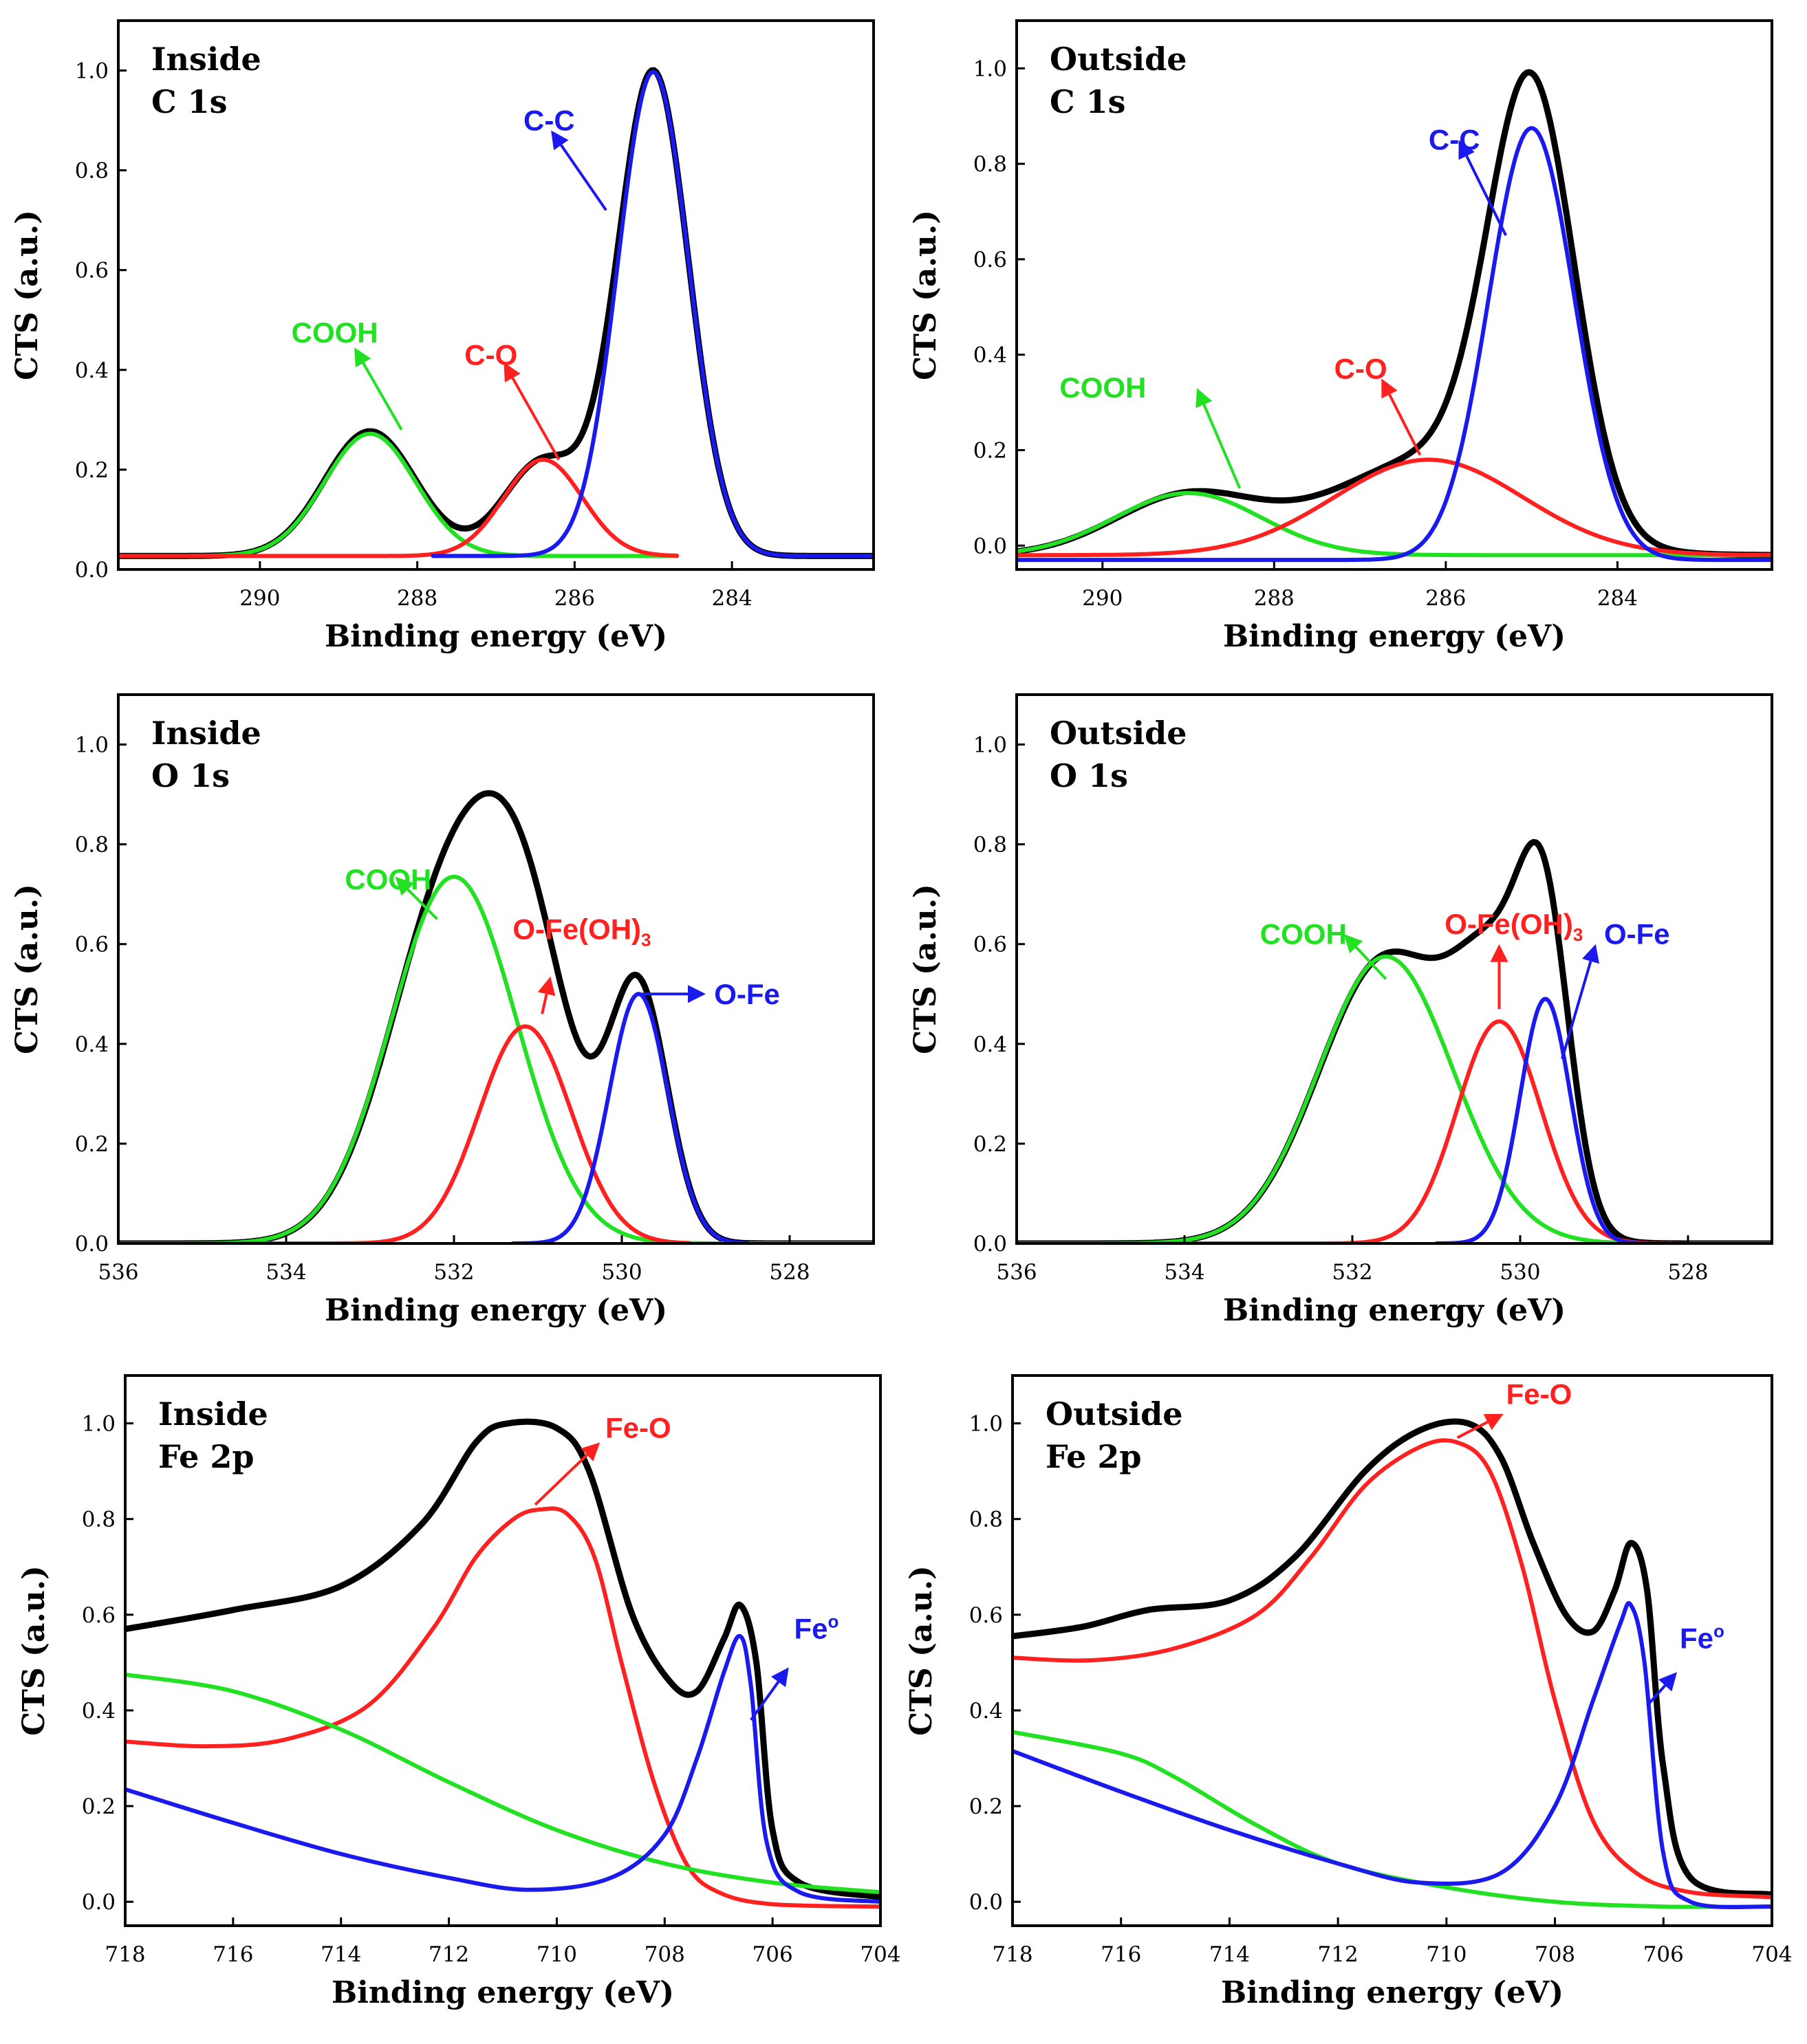 The width and height of the screenshot is (1807, 2044). What do you see at coordinates (28, 969) in the screenshot?
I see `y-axis-label: CTS (a.u.)` at bounding box center [28, 969].